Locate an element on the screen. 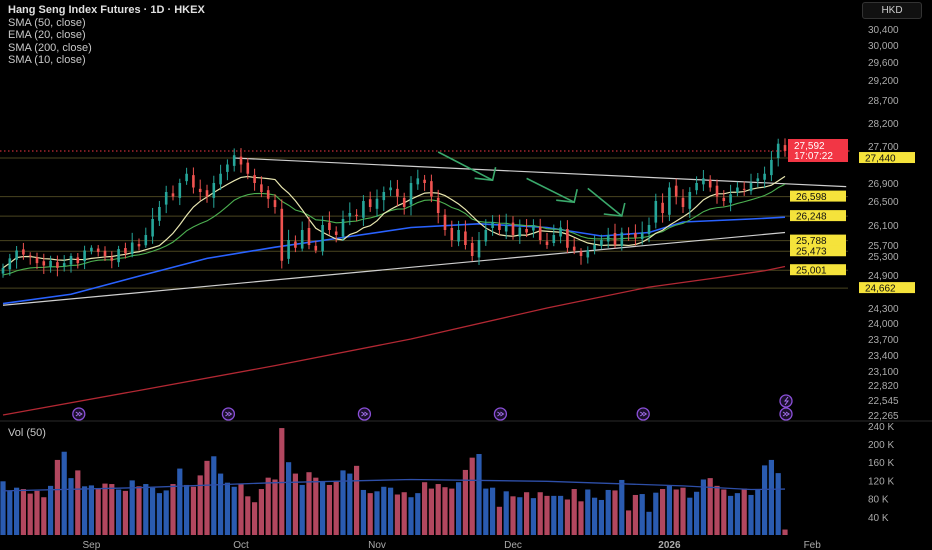 Image resolution: width=932 pixels, height=550 pixels. event-glyph is located at coordinates (643, 414).